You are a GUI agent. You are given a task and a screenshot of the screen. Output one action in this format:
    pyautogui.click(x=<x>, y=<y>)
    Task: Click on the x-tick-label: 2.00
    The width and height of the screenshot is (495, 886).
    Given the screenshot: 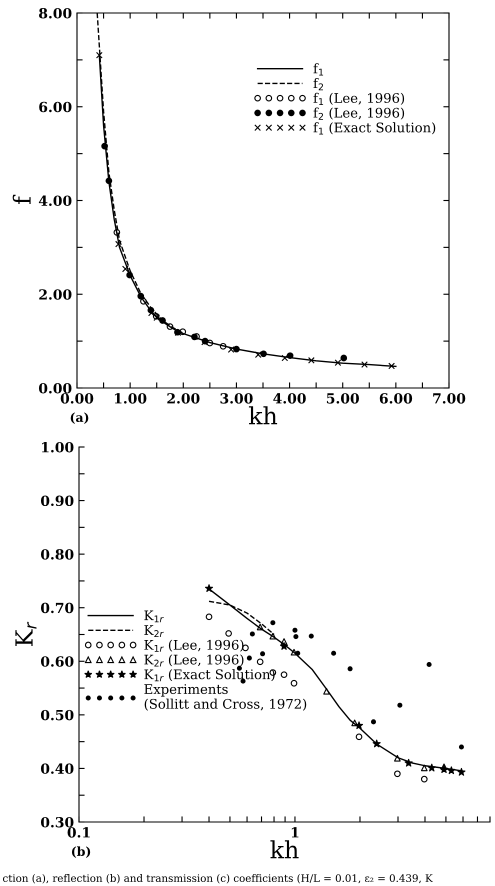 What is the action you would take?
    pyautogui.click(x=183, y=398)
    